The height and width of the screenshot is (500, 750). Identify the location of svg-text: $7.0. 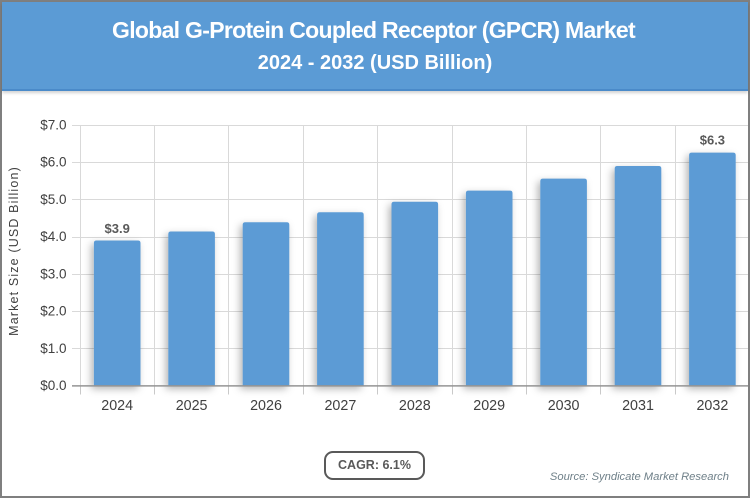
(53, 125).